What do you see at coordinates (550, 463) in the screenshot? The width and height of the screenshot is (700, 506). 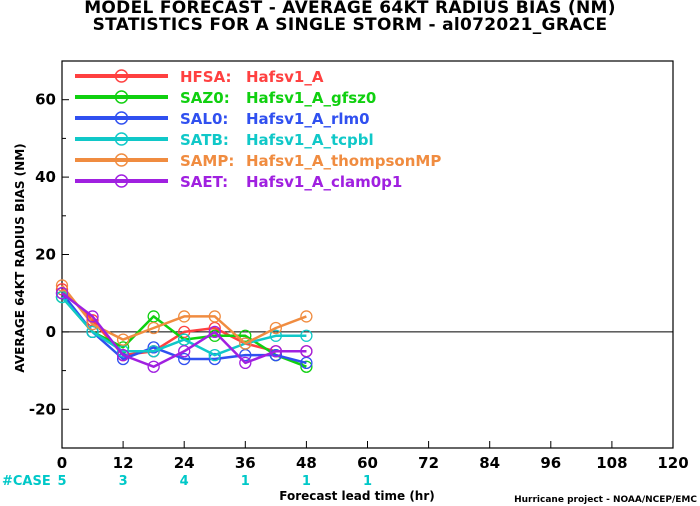 I see `x-tick-label: 96` at bounding box center [550, 463].